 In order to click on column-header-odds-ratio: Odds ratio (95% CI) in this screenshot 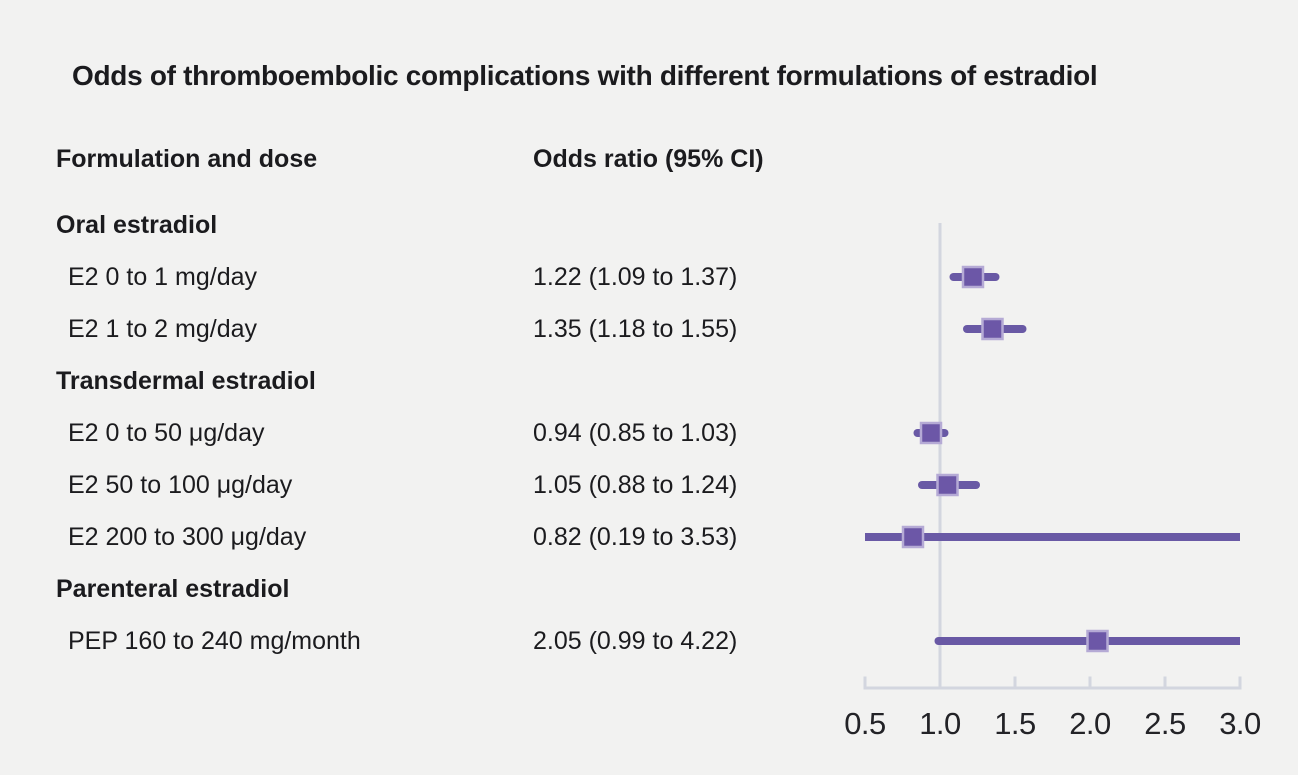, I will do `click(648, 159)`.